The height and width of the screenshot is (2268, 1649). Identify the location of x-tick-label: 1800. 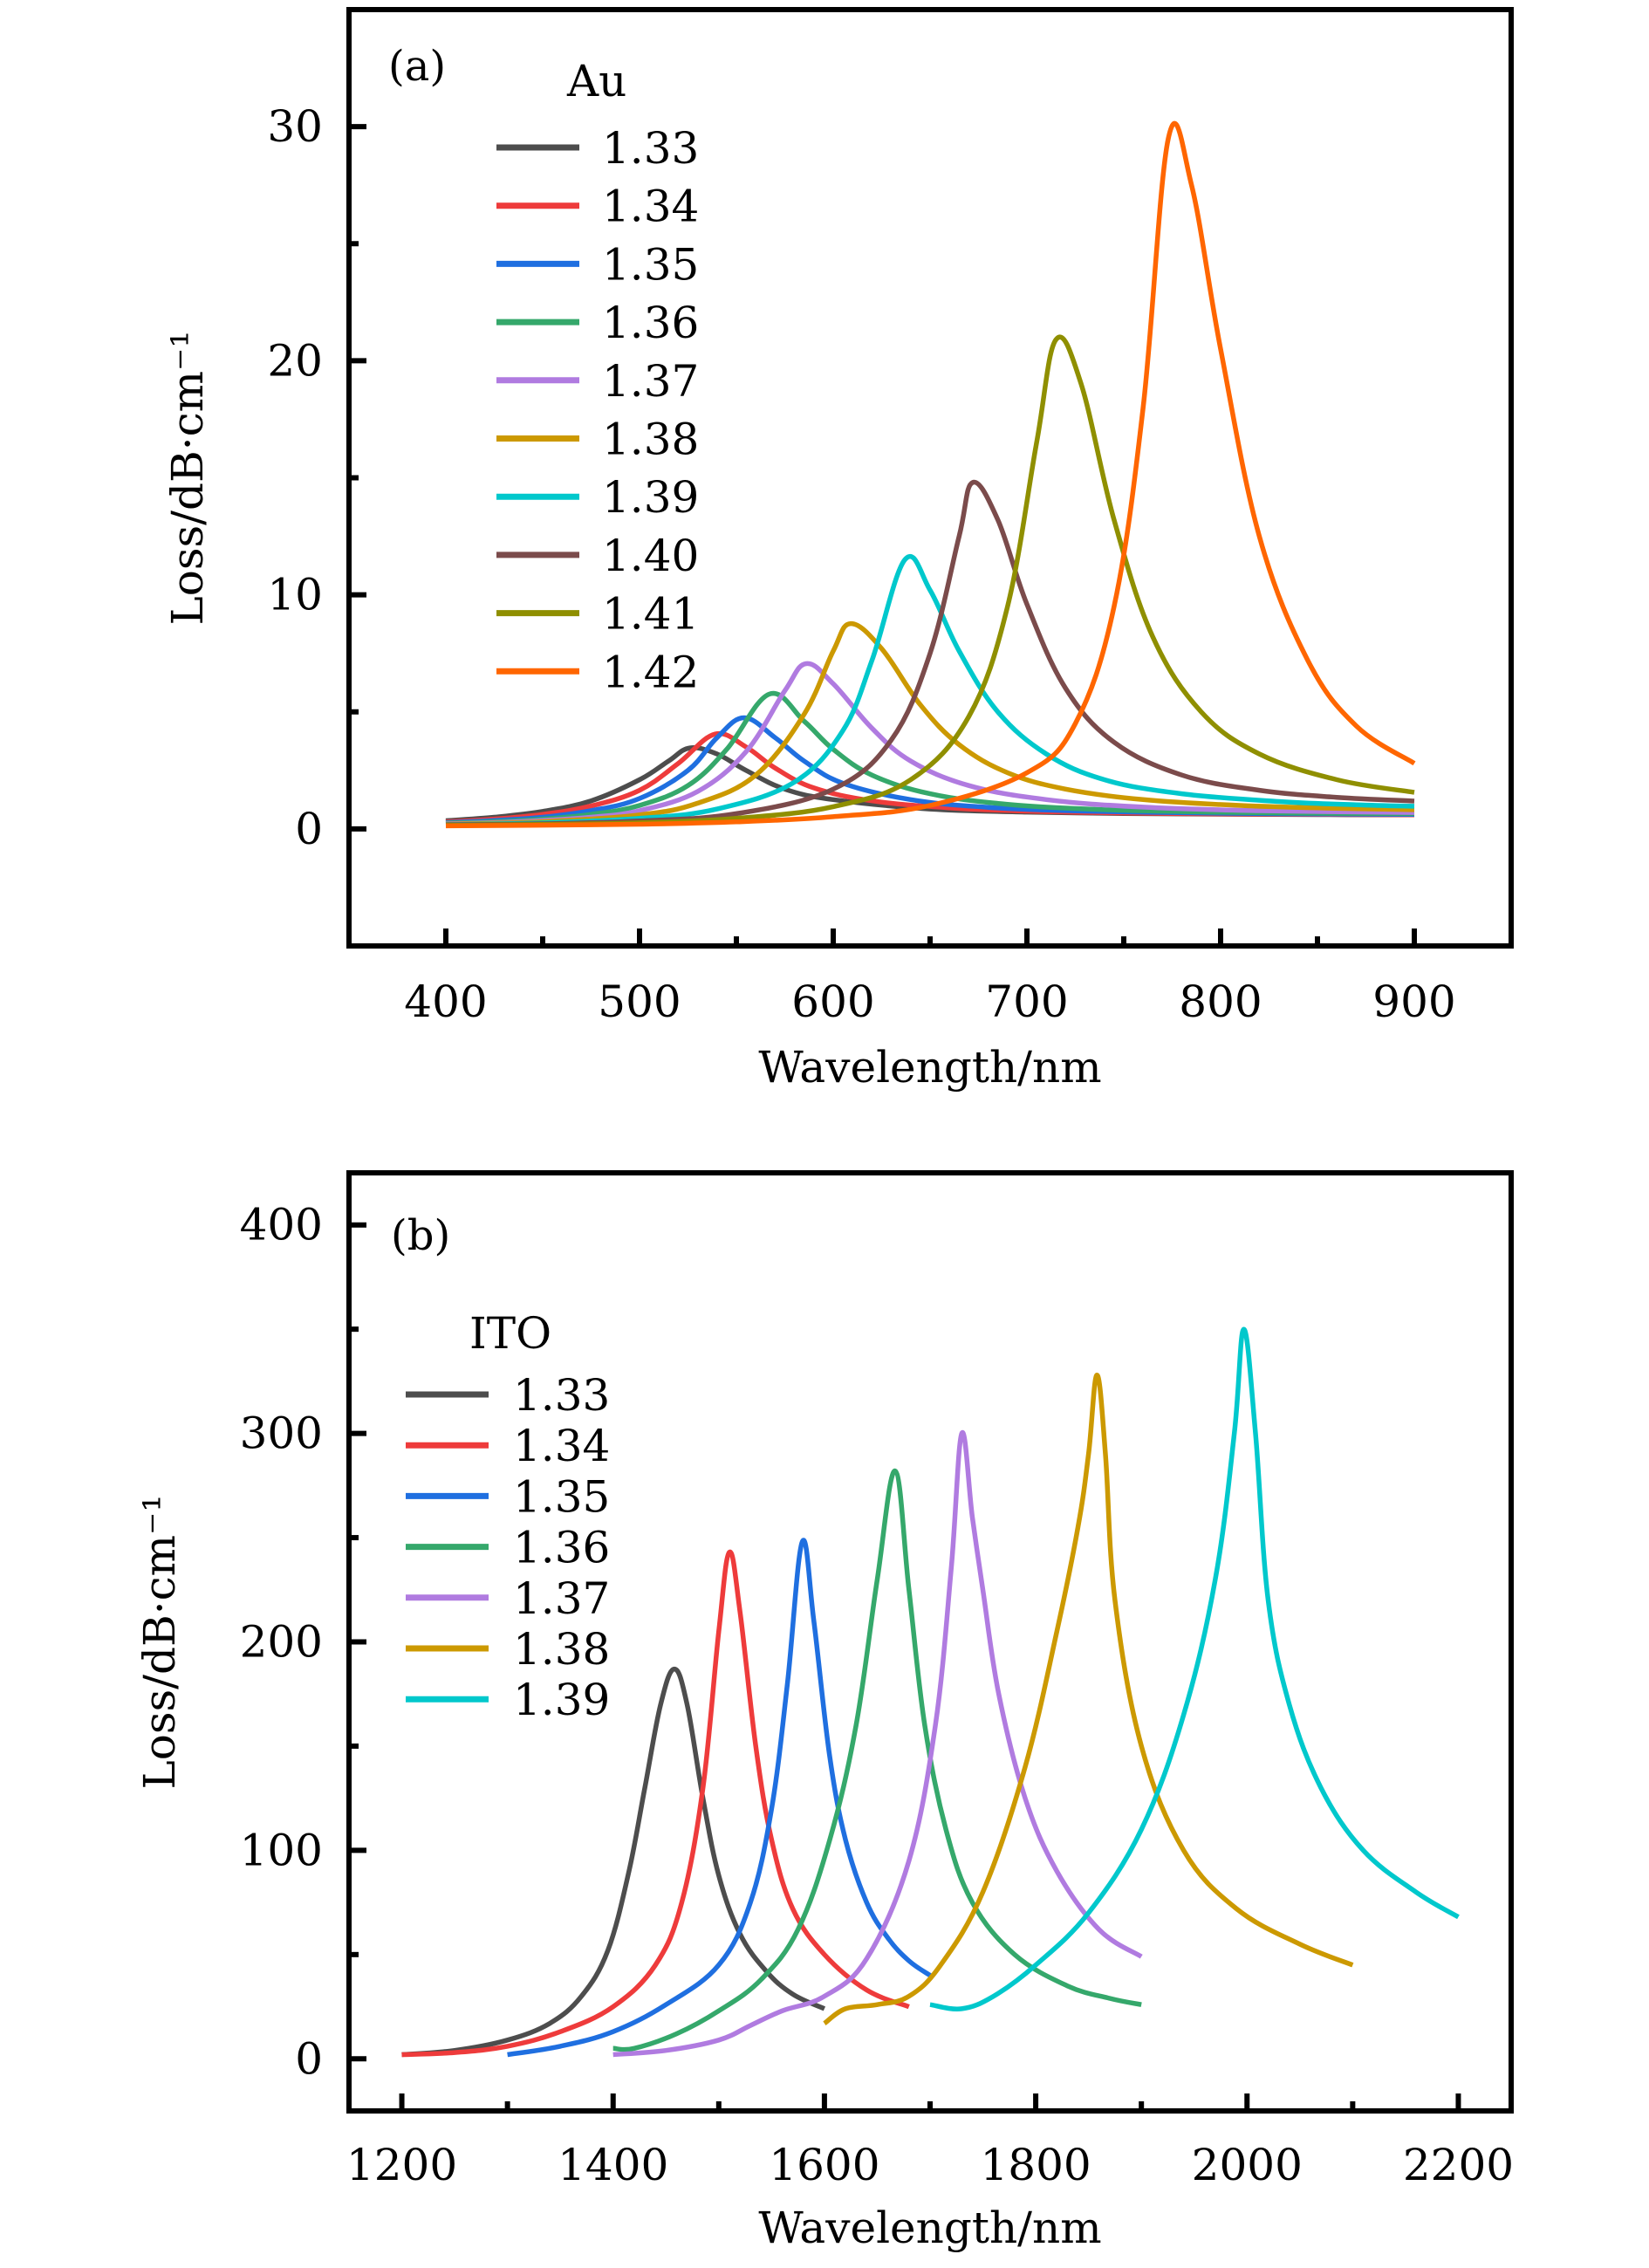
(1035, 2165).